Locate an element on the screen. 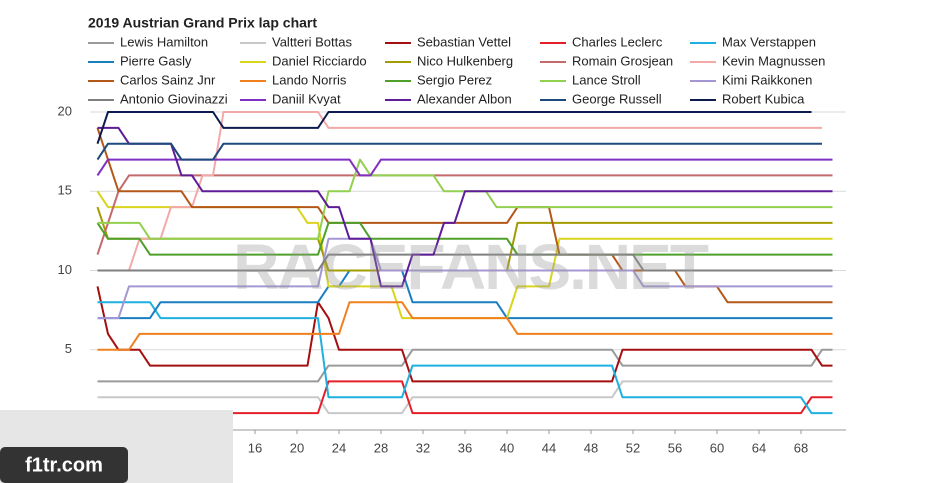  x-tick-label: 16 is located at coordinates (255, 447).